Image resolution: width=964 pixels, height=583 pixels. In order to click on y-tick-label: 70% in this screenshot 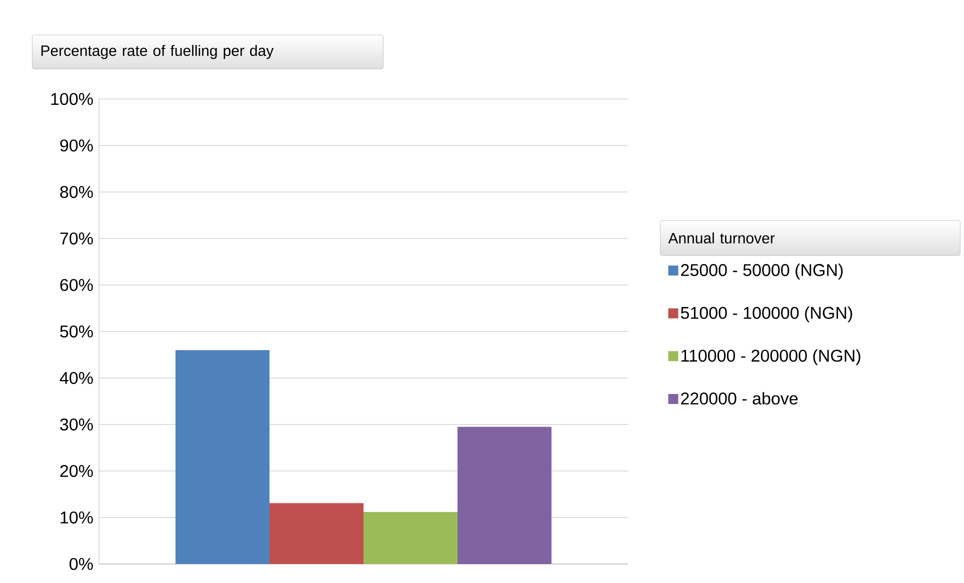, I will do `click(76, 238)`.